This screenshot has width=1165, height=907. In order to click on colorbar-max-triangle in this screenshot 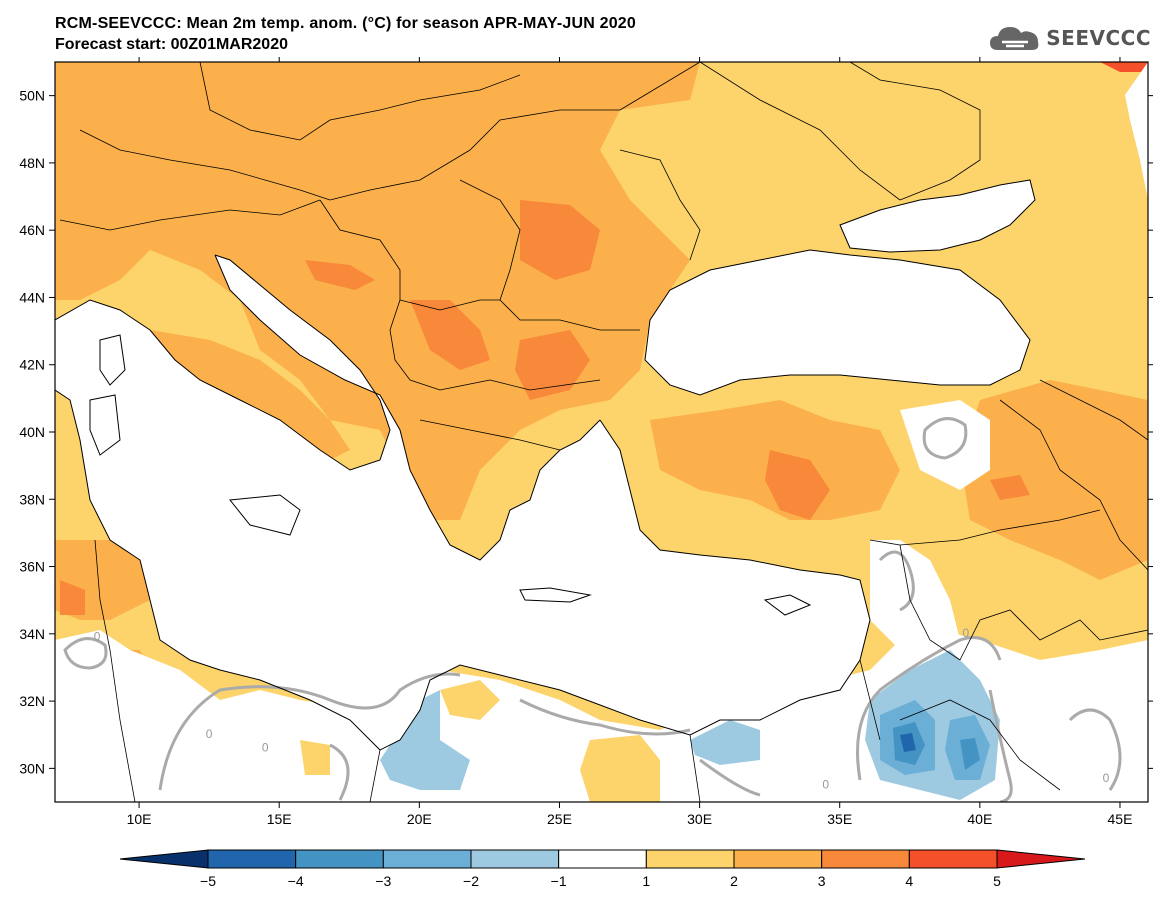, I will do `click(1041, 859)`.